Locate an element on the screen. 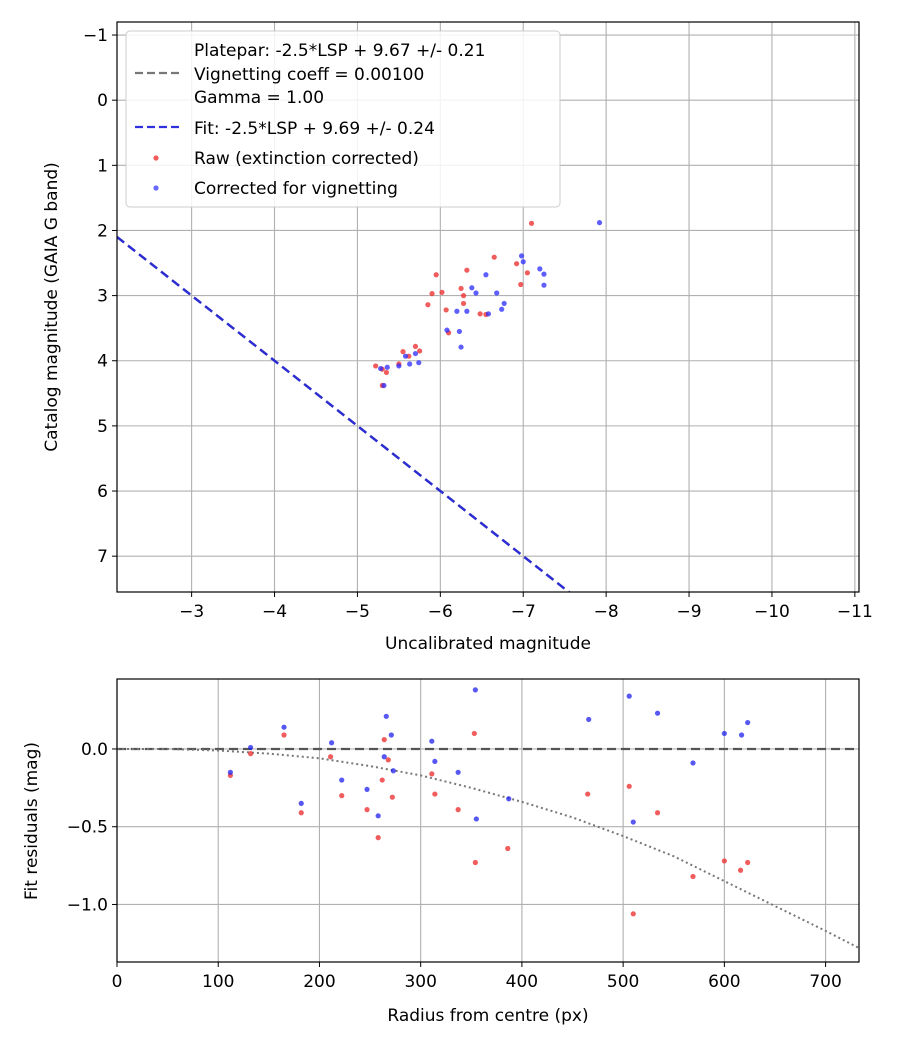 The height and width of the screenshot is (1050, 900). bottom-x-tick-label: 300 is located at coordinates (420, 982).